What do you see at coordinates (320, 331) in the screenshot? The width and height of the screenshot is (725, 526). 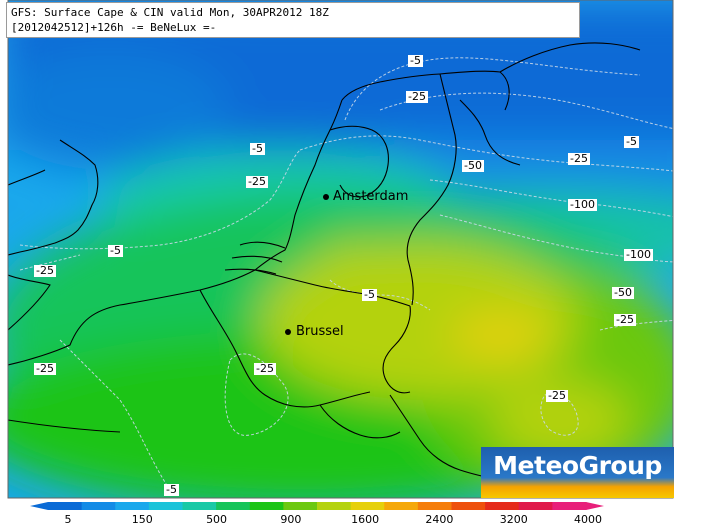 I see `city-label-brussel: Brussel` at bounding box center [320, 331].